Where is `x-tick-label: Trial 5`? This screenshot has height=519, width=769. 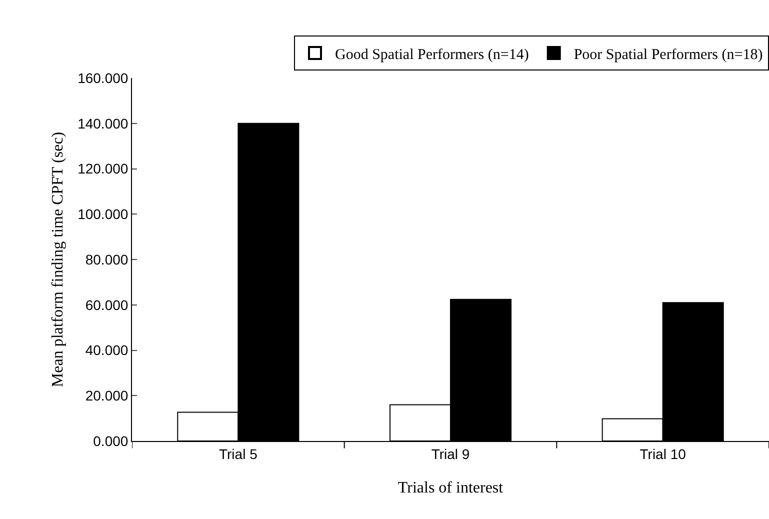
x-tick-label: Trial 5 is located at coordinates (238, 454).